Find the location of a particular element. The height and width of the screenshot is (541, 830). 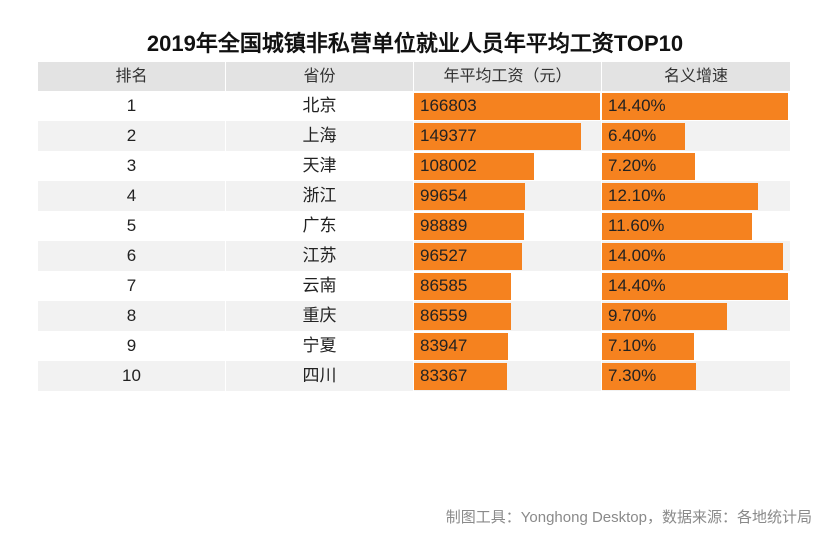

salary-value: 99654 is located at coordinates (444, 195).